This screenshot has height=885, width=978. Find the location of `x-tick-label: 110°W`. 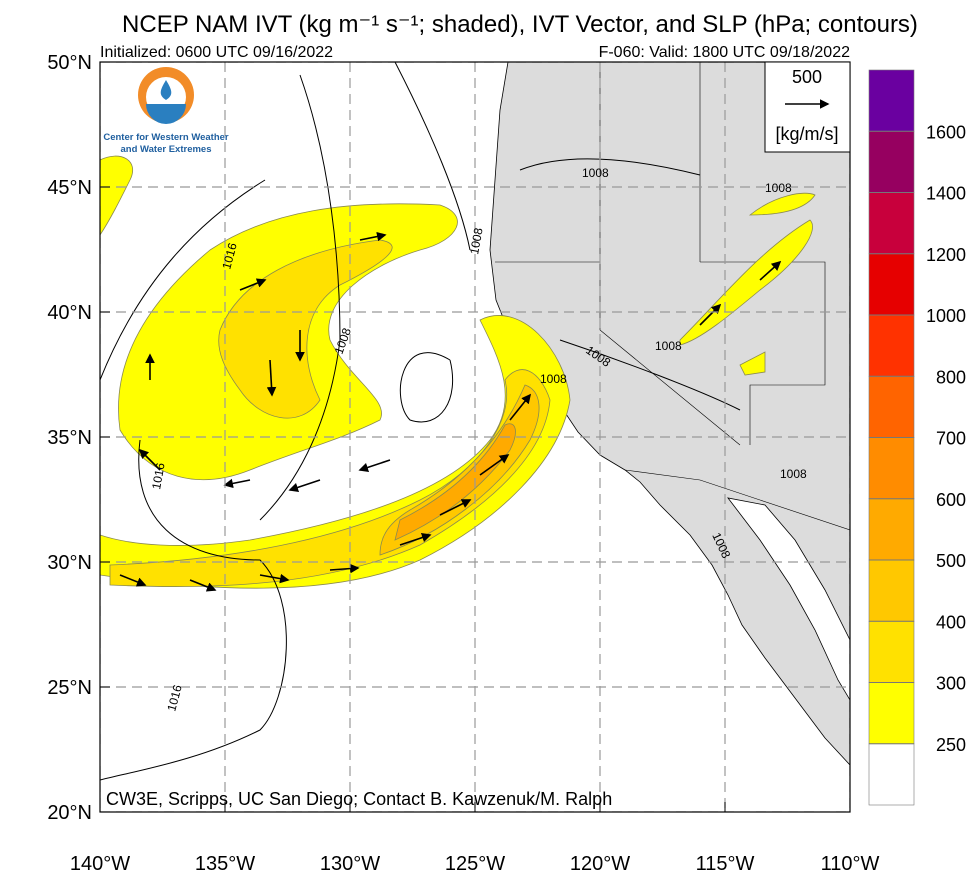

x-tick-label: 110°W is located at coordinates (850, 864).